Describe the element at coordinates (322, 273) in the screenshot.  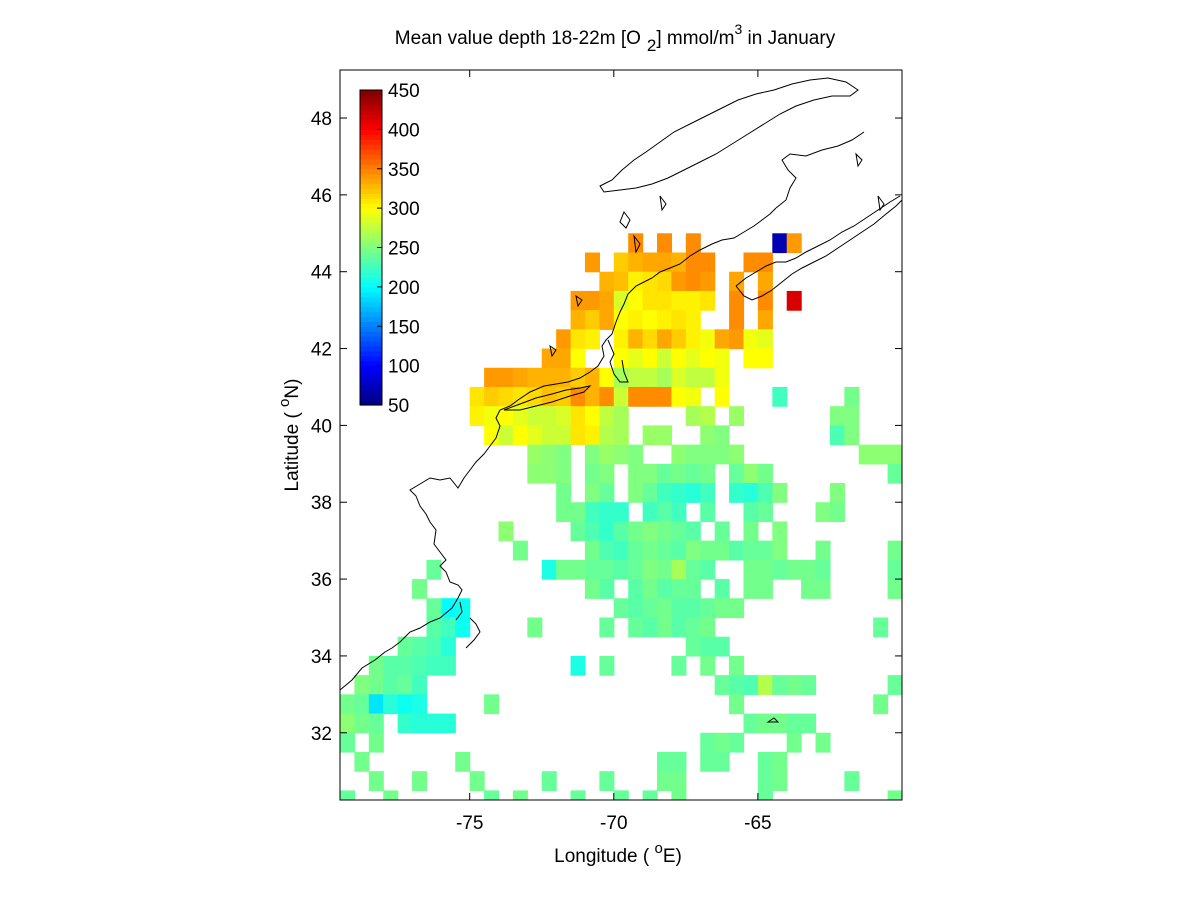
I see `y-tick-label: 44` at that location.